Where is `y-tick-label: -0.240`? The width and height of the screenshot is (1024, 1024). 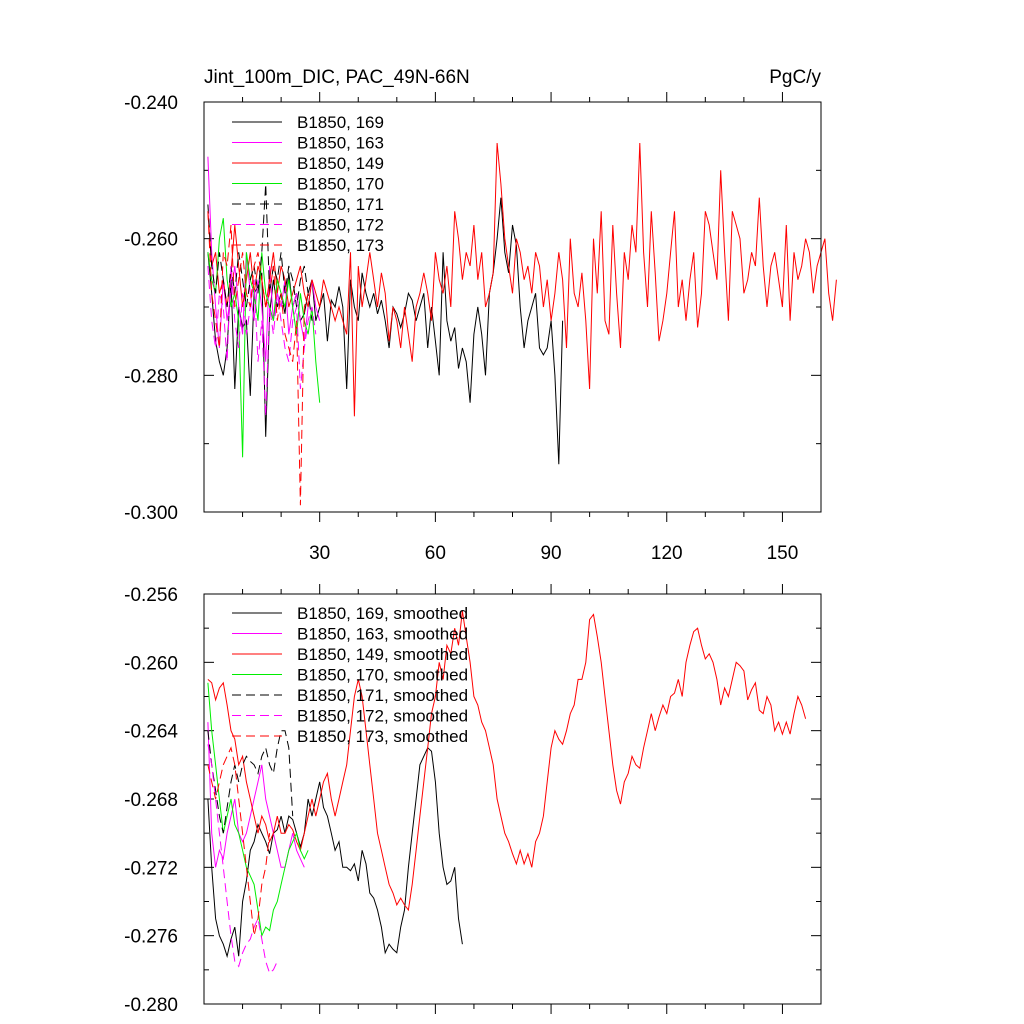
y-tick-label: -0.240 is located at coordinates (151, 103).